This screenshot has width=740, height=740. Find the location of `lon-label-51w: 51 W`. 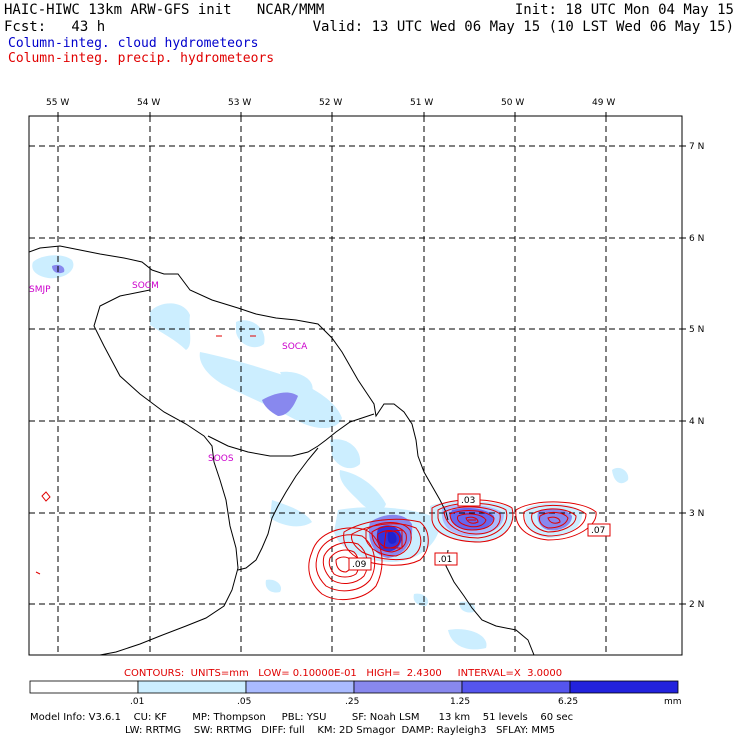

lon-label-51w: 51 W is located at coordinates (421, 103).